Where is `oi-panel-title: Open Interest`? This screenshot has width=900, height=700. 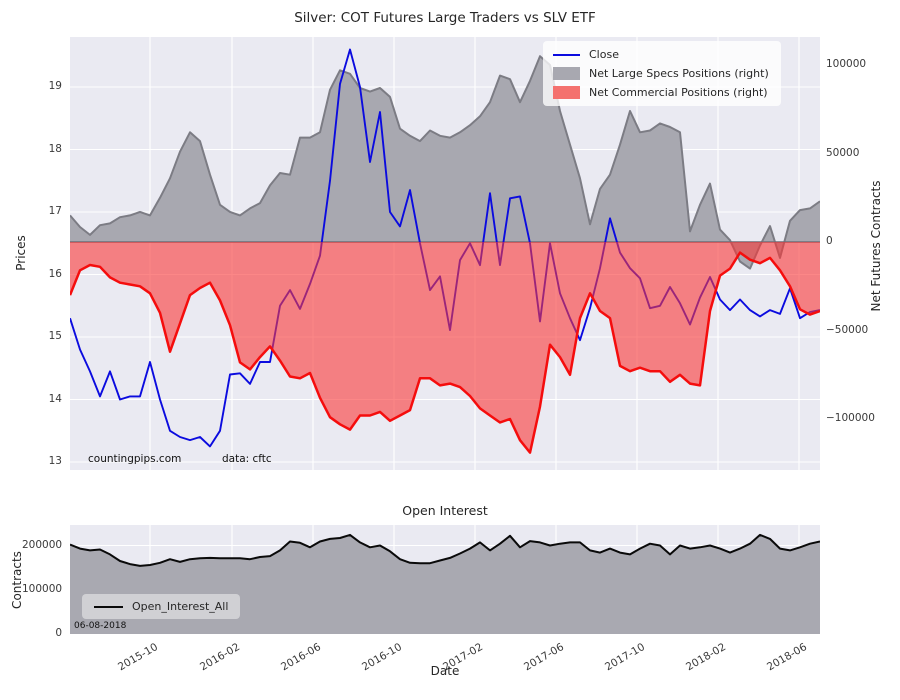 oi-panel-title: Open Interest is located at coordinates (445, 510).